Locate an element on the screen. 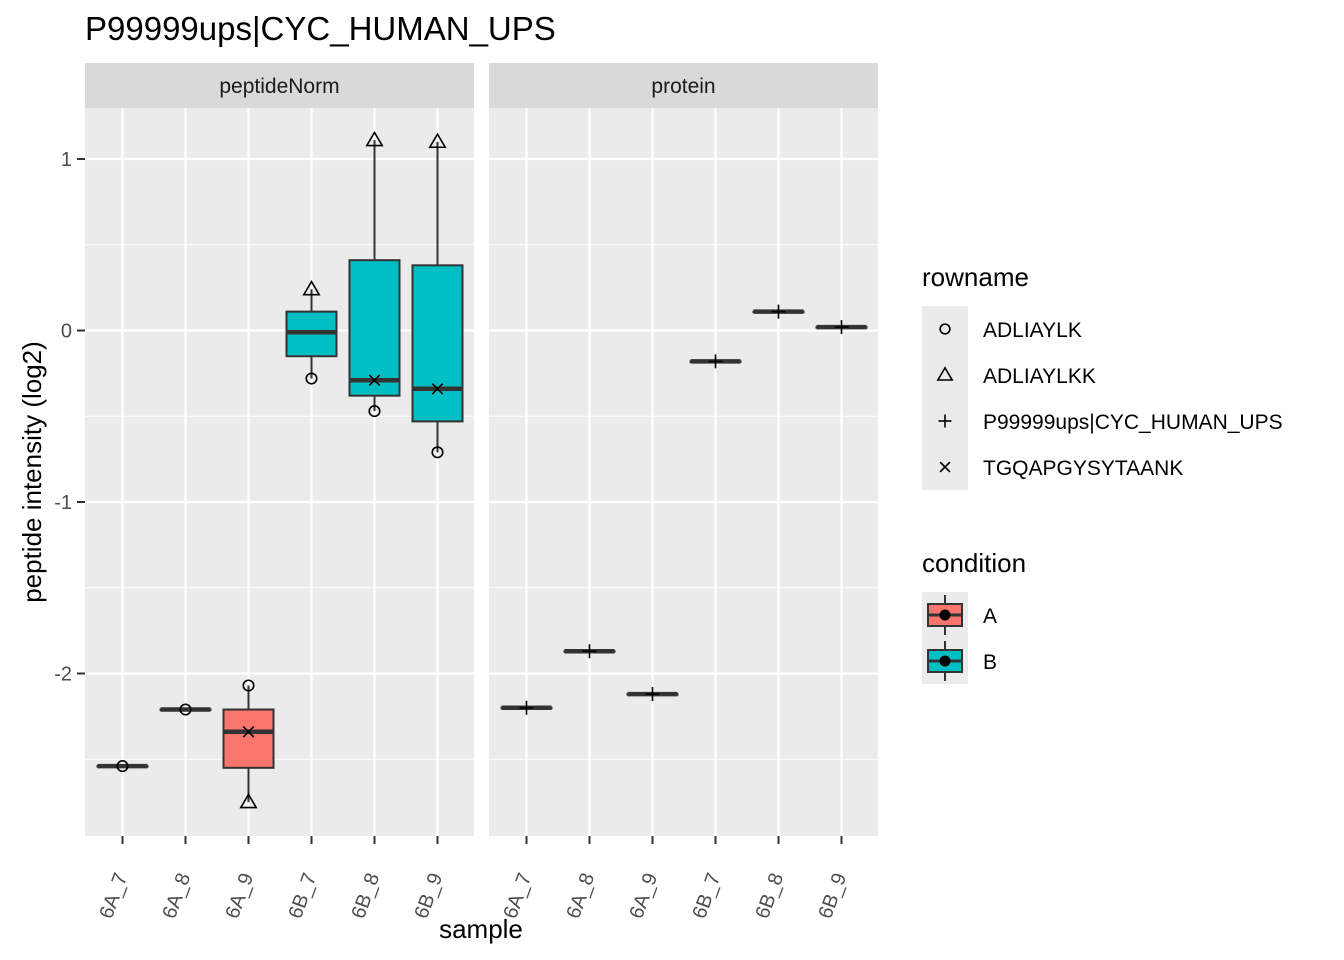  strip-label: protein is located at coordinates (683, 86).